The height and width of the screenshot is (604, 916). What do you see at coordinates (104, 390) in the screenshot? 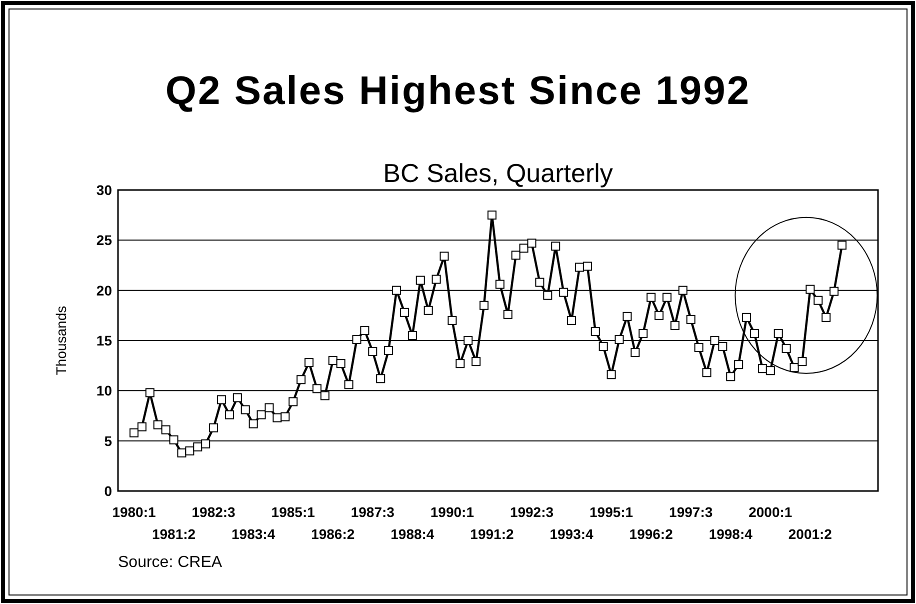
I see `y-tick-label: 10` at bounding box center [104, 390].